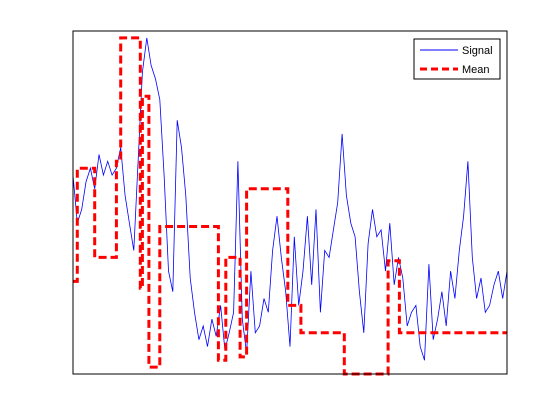 The height and width of the screenshot is (420, 560). What do you see at coordinates (477, 51) in the screenshot?
I see `legend-label-signal: Signal` at bounding box center [477, 51].